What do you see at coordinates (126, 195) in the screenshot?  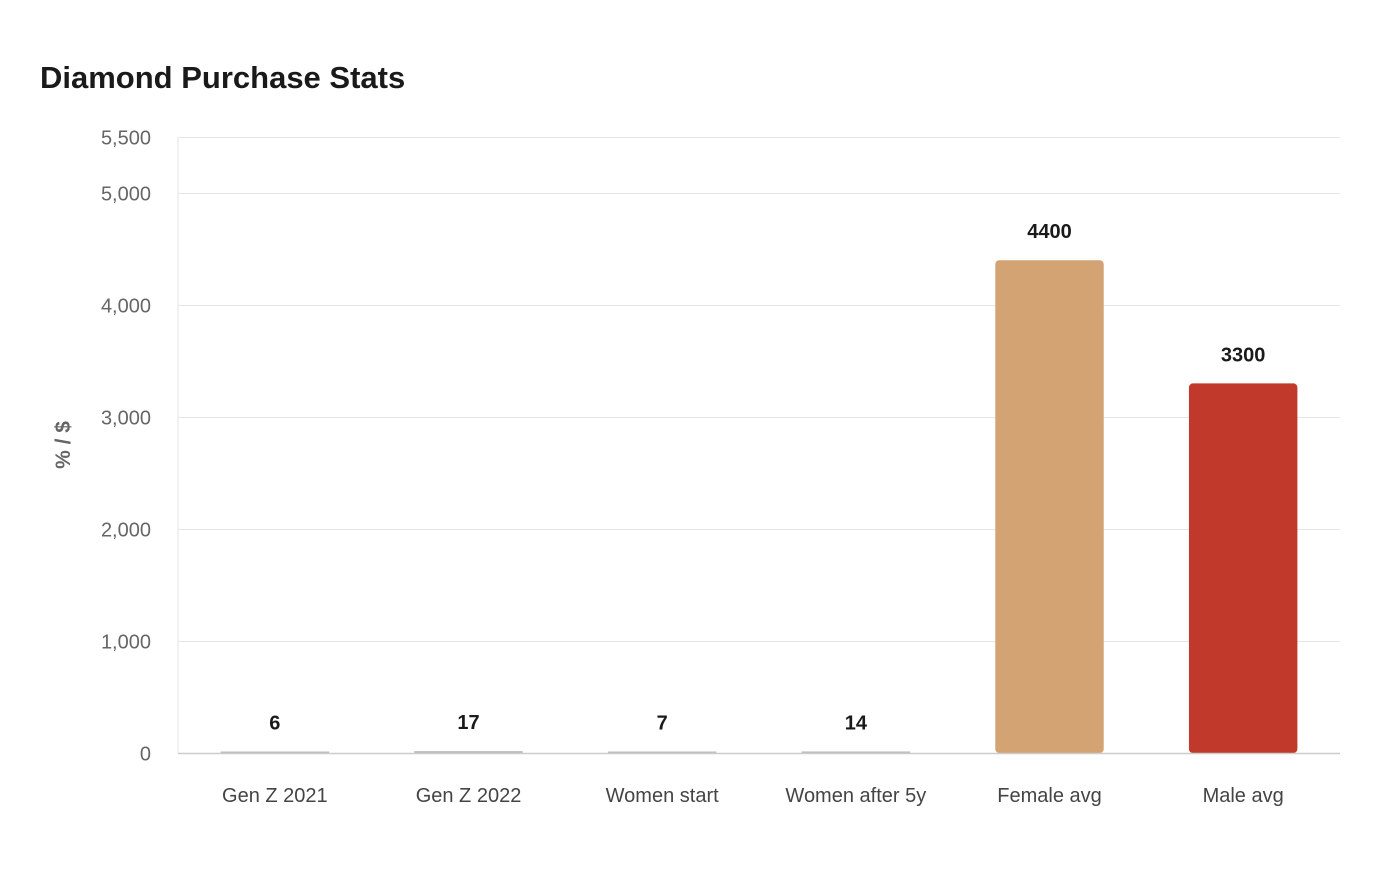 I see `y-tick-label: 5,000` at bounding box center [126, 195].